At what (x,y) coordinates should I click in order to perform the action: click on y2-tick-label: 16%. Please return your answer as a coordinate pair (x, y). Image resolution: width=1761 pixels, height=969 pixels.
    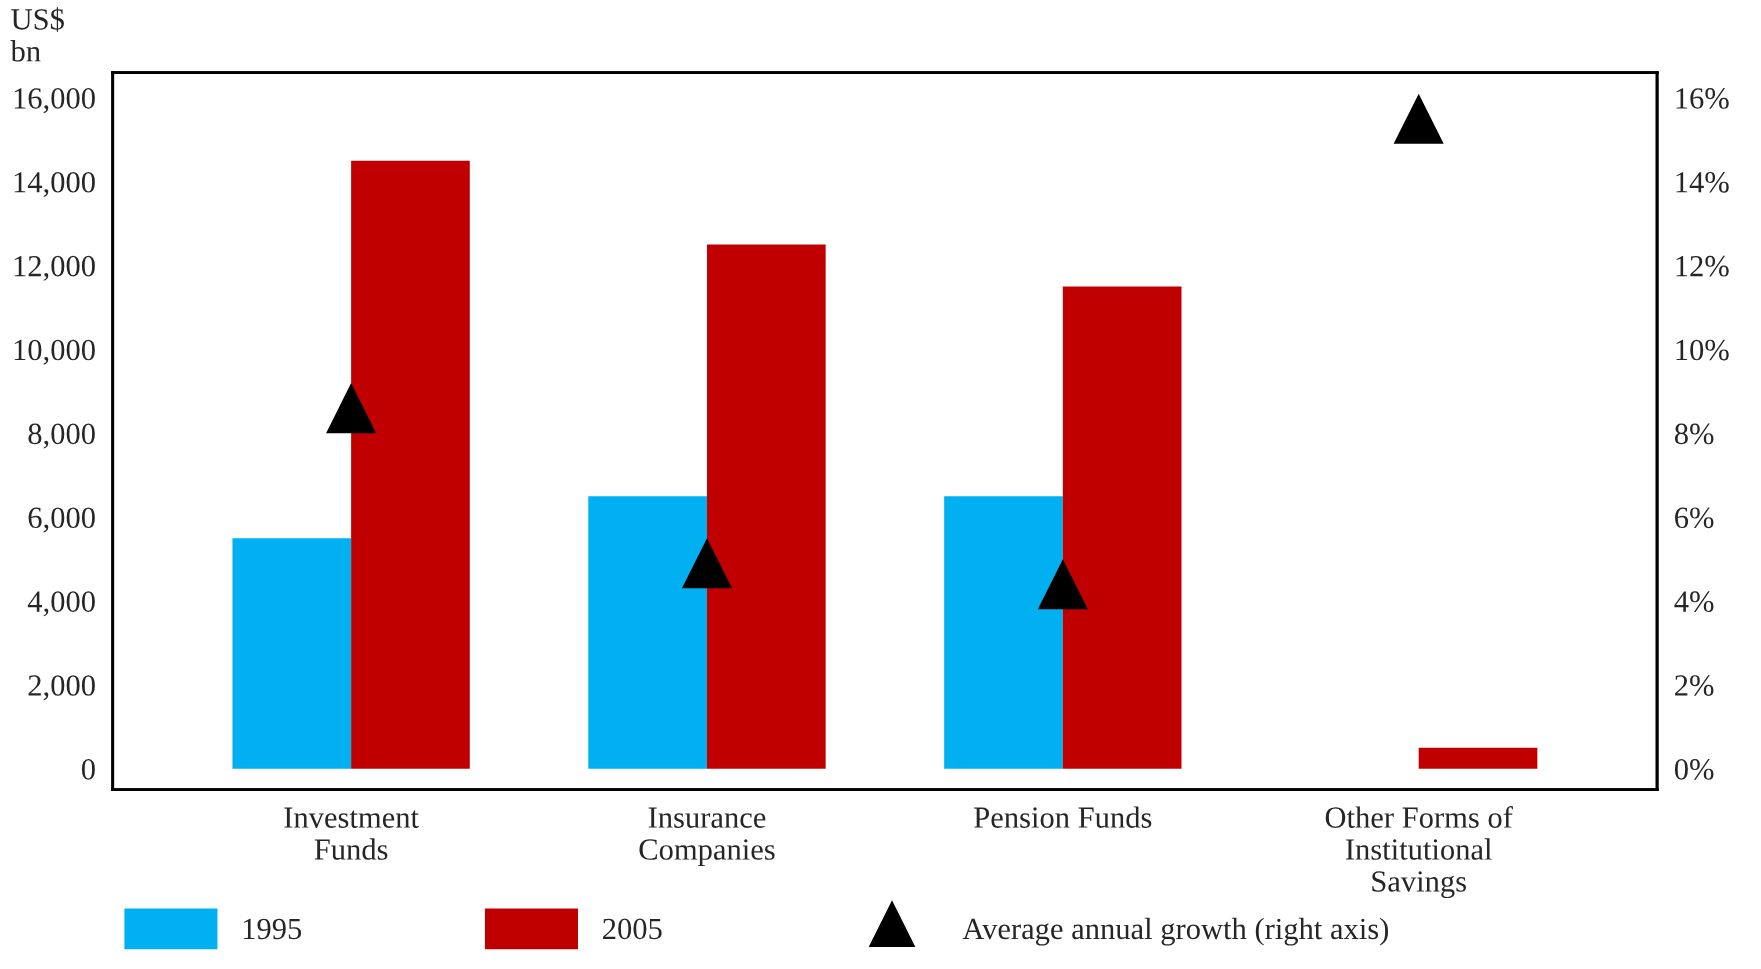
    Looking at the image, I should click on (1702, 98).